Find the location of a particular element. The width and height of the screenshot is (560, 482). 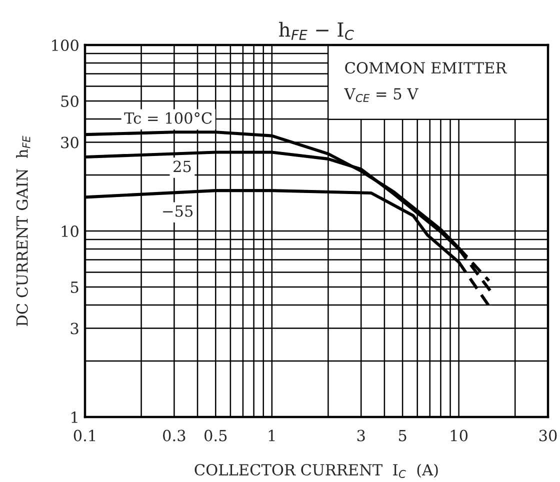

series-label: −55 is located at coordinates (178, 211).